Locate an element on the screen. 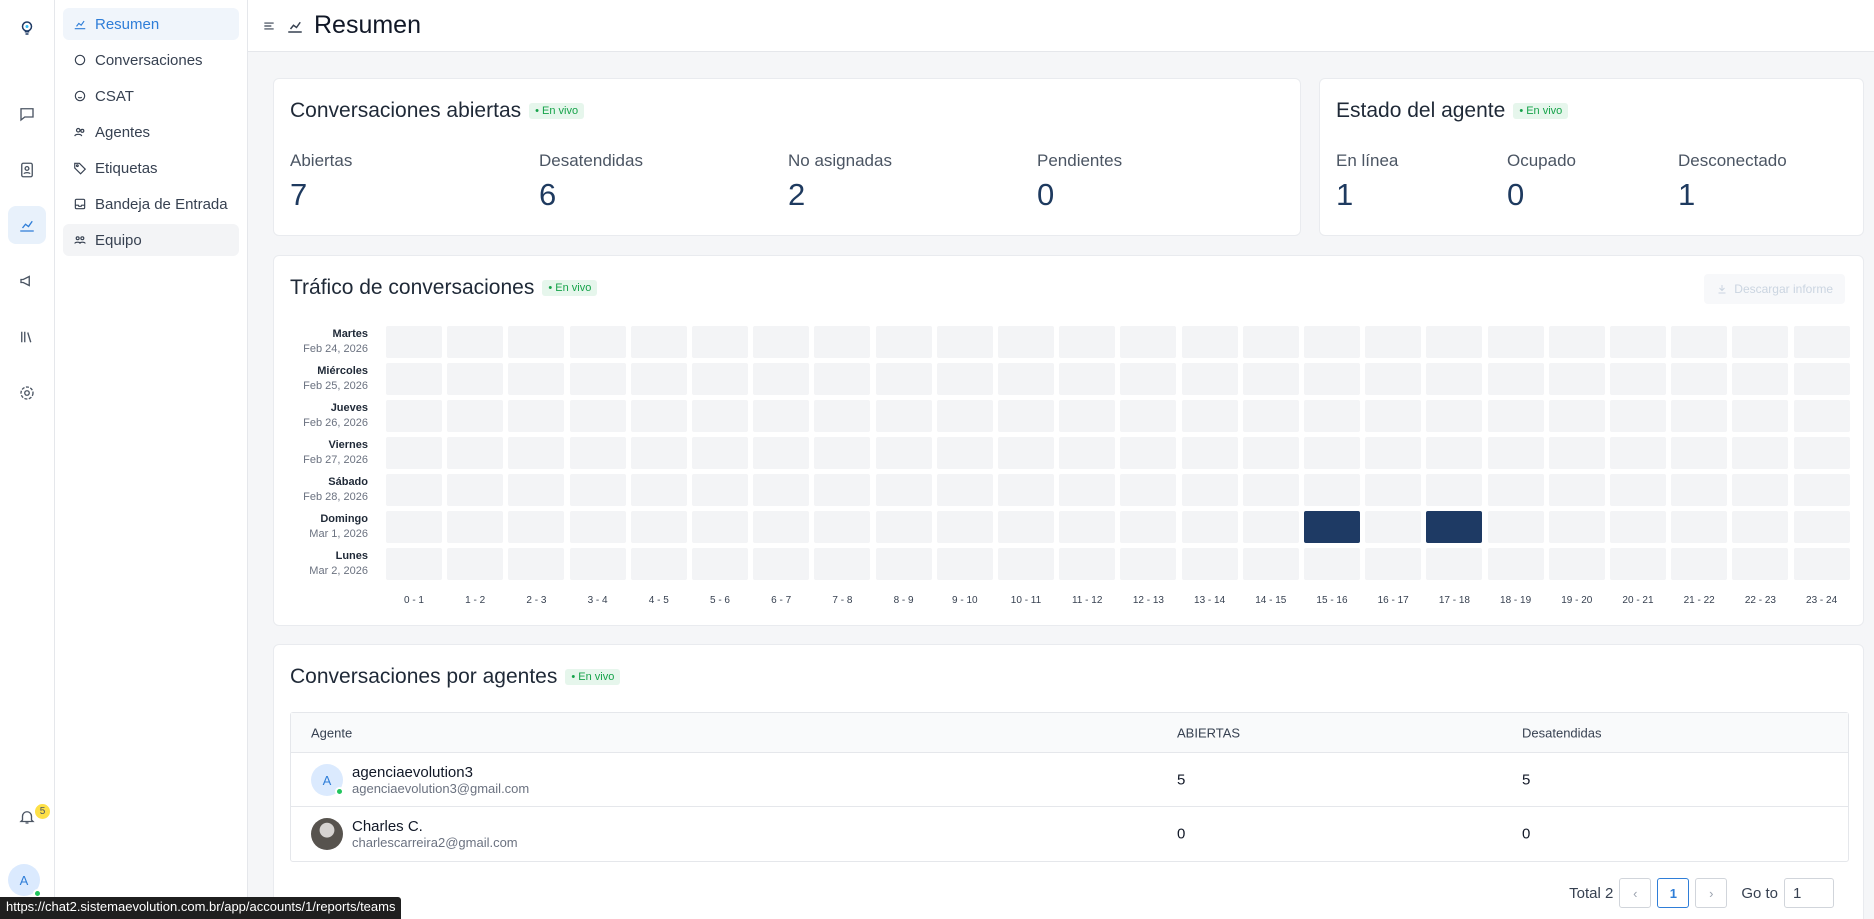 Image resolution: width=1874 pixels, height=919 pixels. page-button-current: 1 is located at coordinates (1673, 893).